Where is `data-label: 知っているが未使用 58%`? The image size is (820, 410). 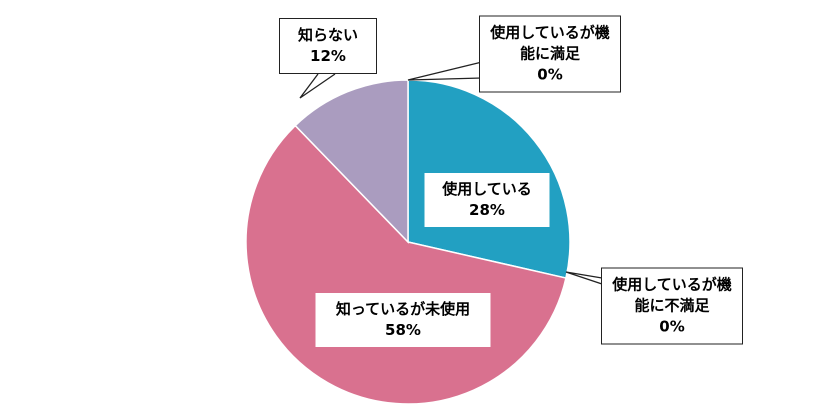 data-label: 知っているが未使用 58% is located at coordinates (403, 320).